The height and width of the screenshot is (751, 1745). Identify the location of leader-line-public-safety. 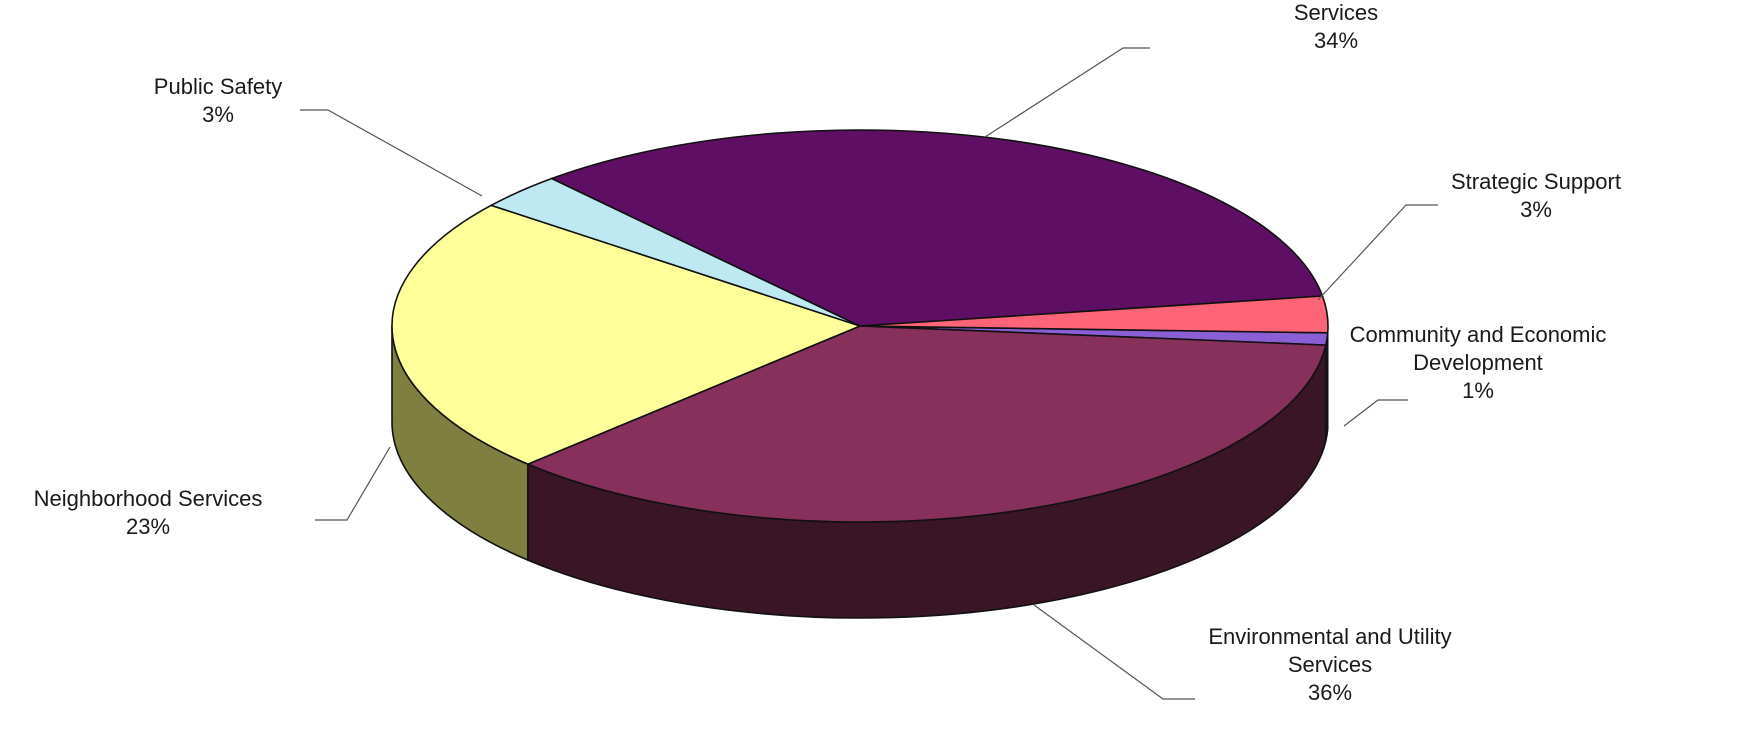
(391, 153).